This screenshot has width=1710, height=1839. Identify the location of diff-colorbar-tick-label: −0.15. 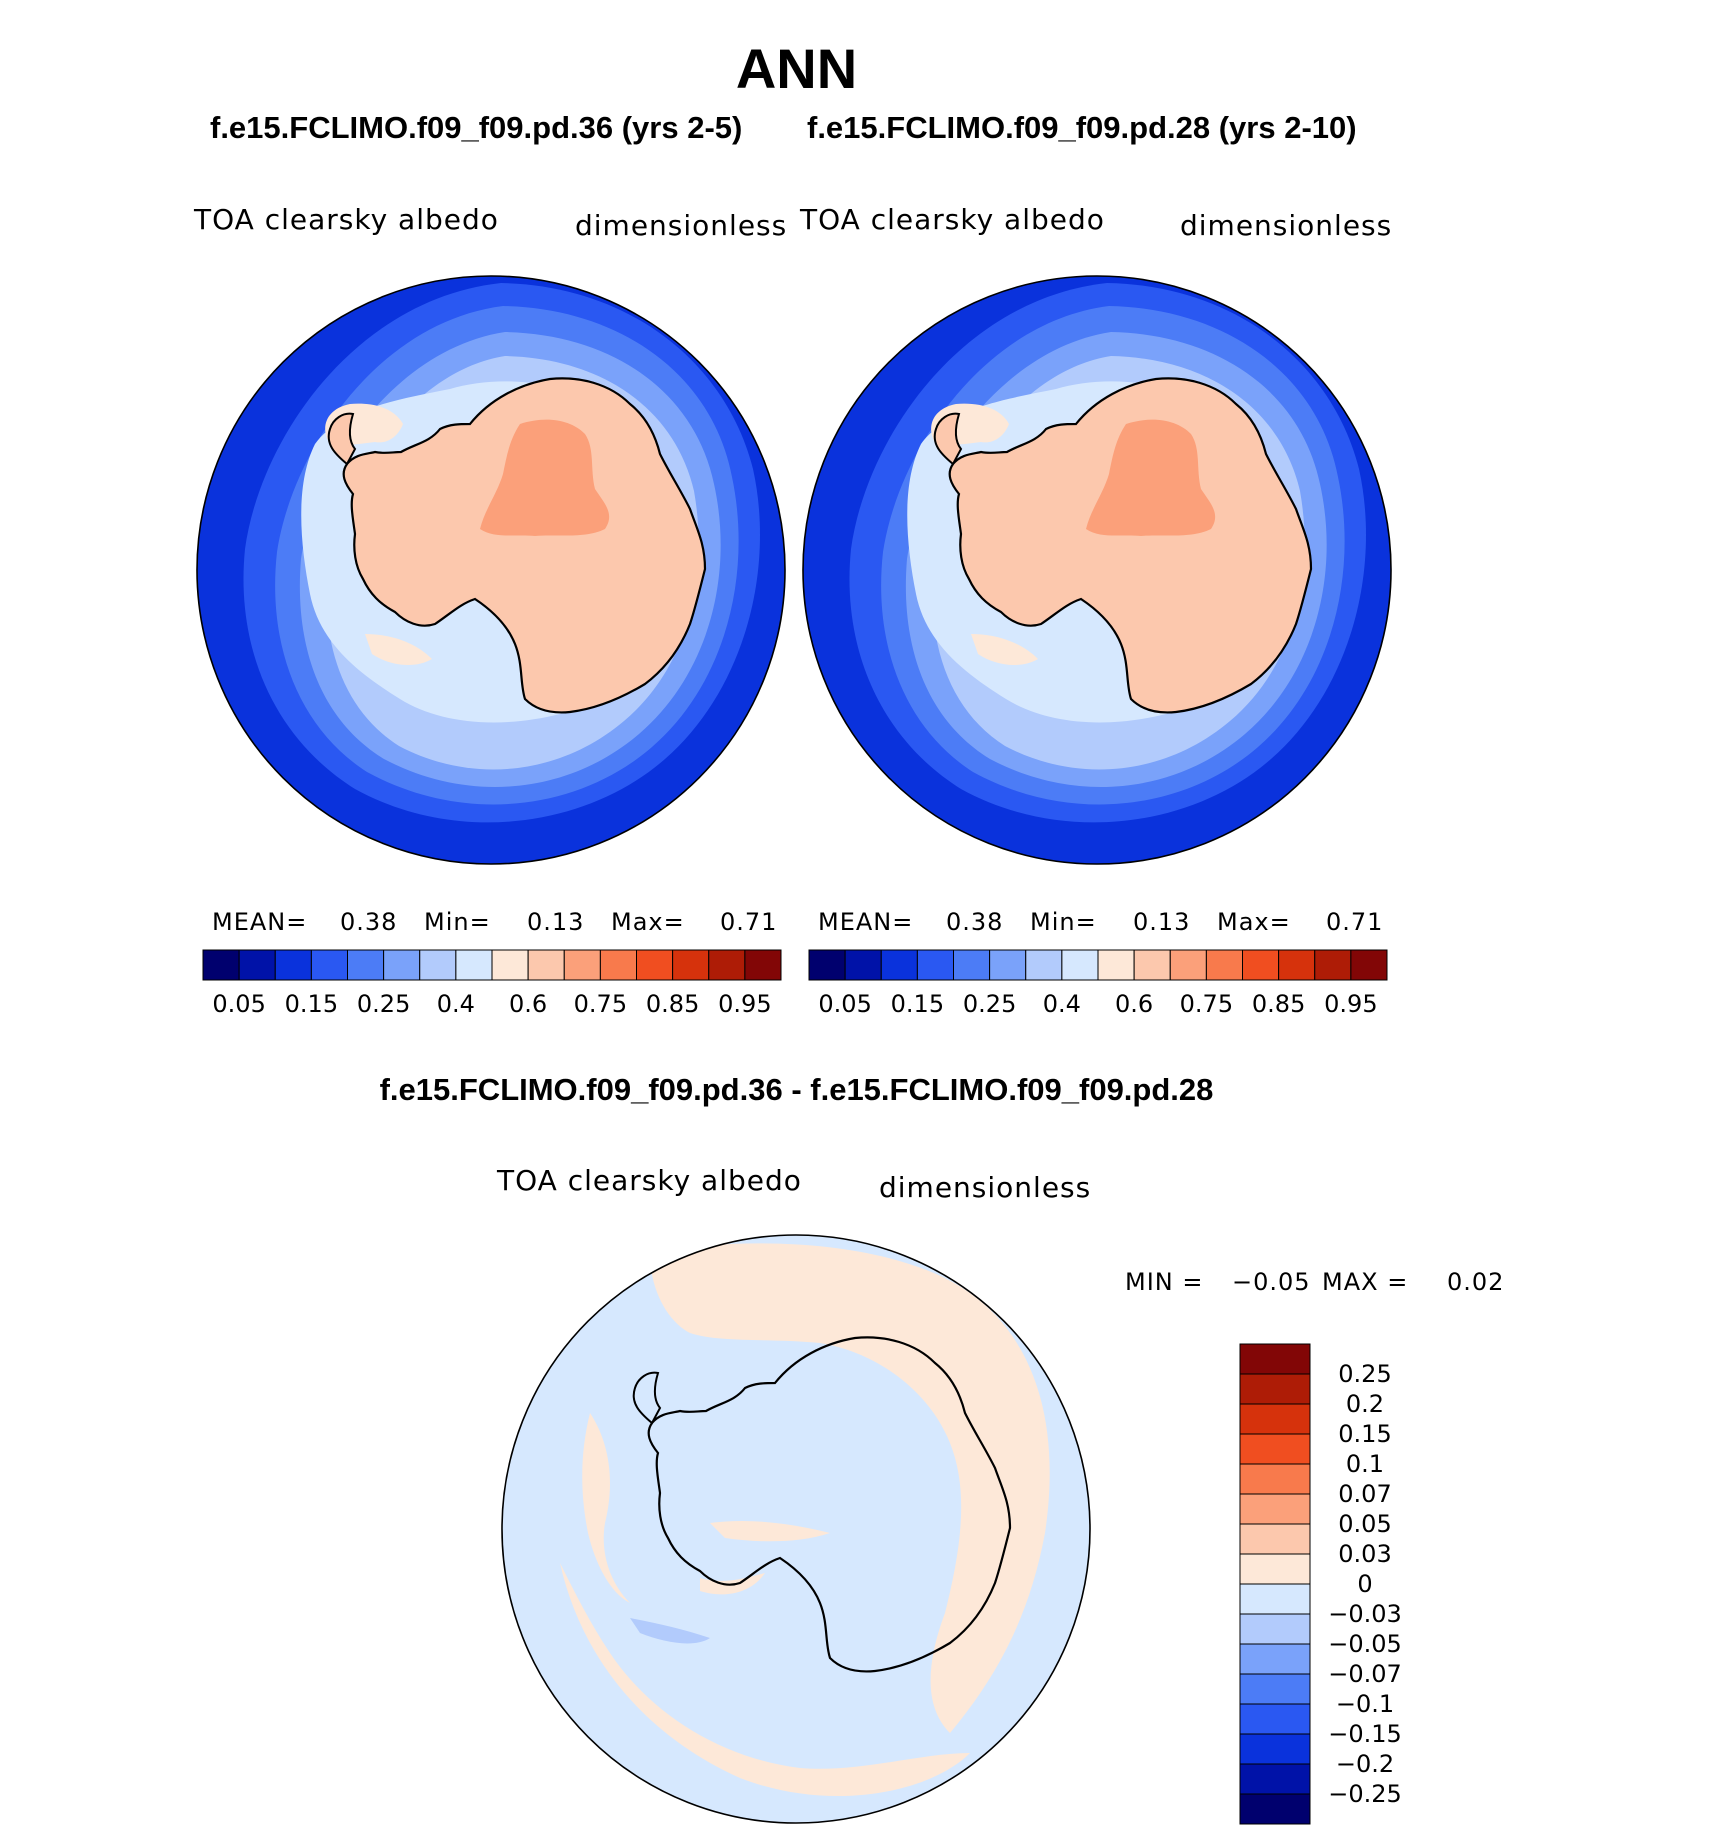
(1365, 1734).